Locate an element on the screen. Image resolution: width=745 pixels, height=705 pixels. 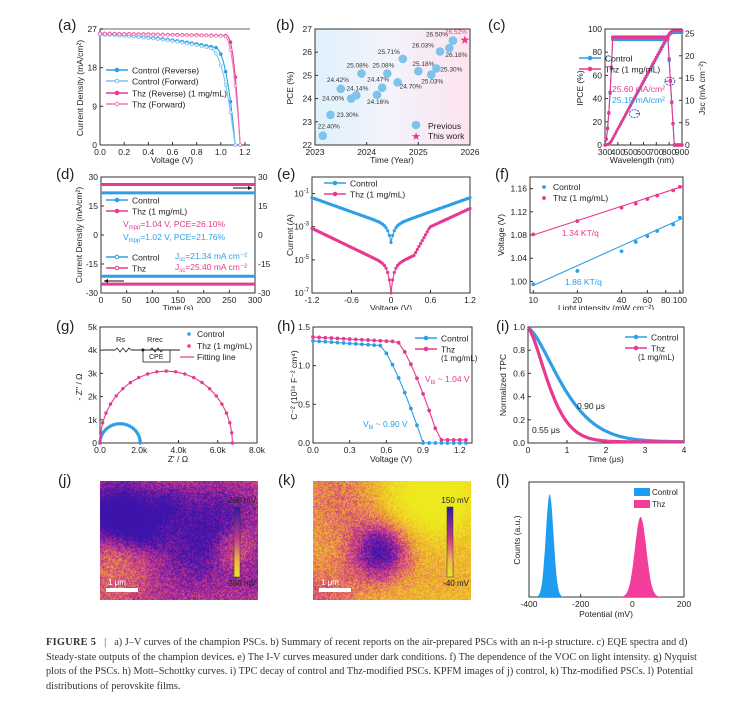
kpfm-image-control is located at coordinates (179, 540).